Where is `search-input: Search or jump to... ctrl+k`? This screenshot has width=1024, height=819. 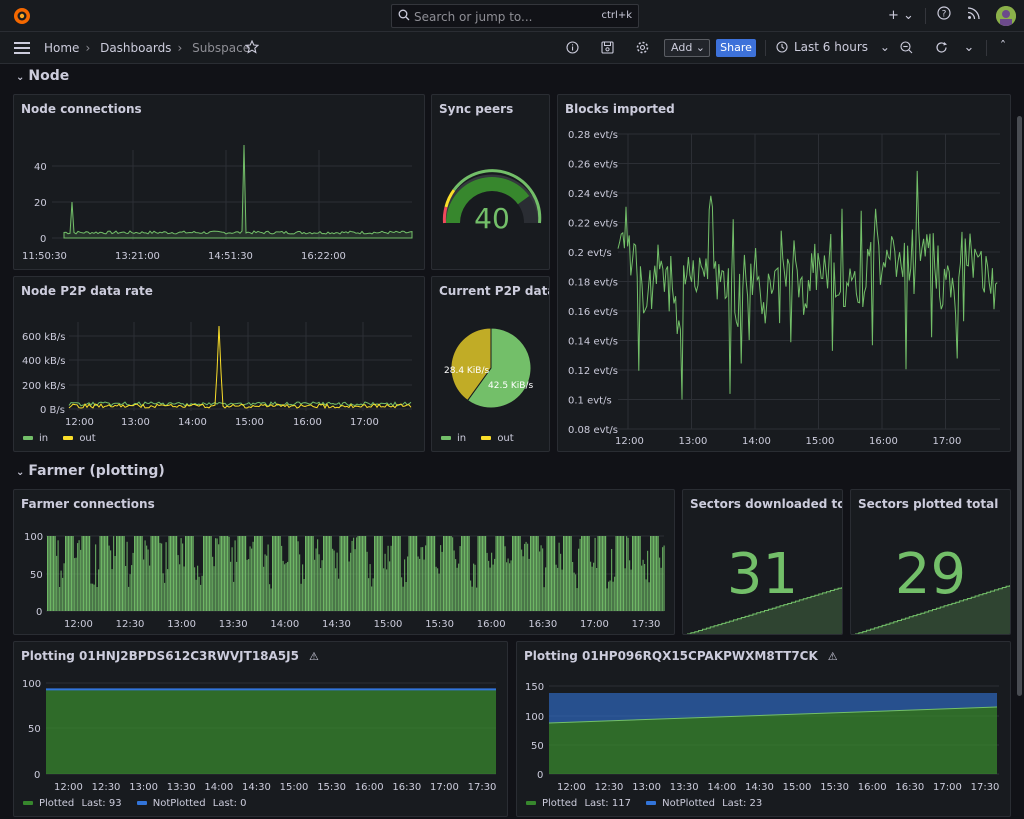
search-input: Search or jump to... ctrl+k is located at coordinates (515, 16).